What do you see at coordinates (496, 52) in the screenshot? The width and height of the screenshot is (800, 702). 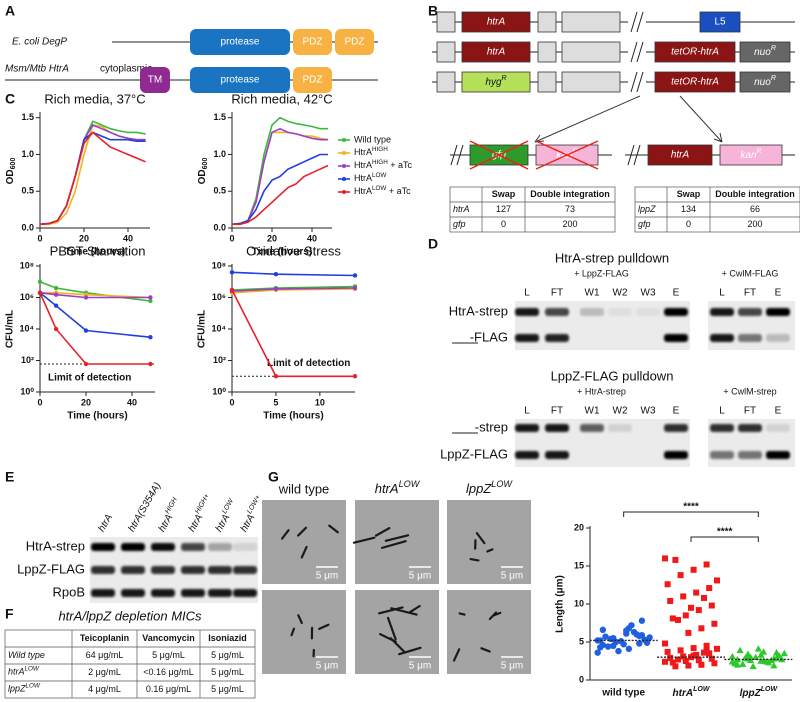 I see `gene-label: htrA` at bounding box center [496, 52].